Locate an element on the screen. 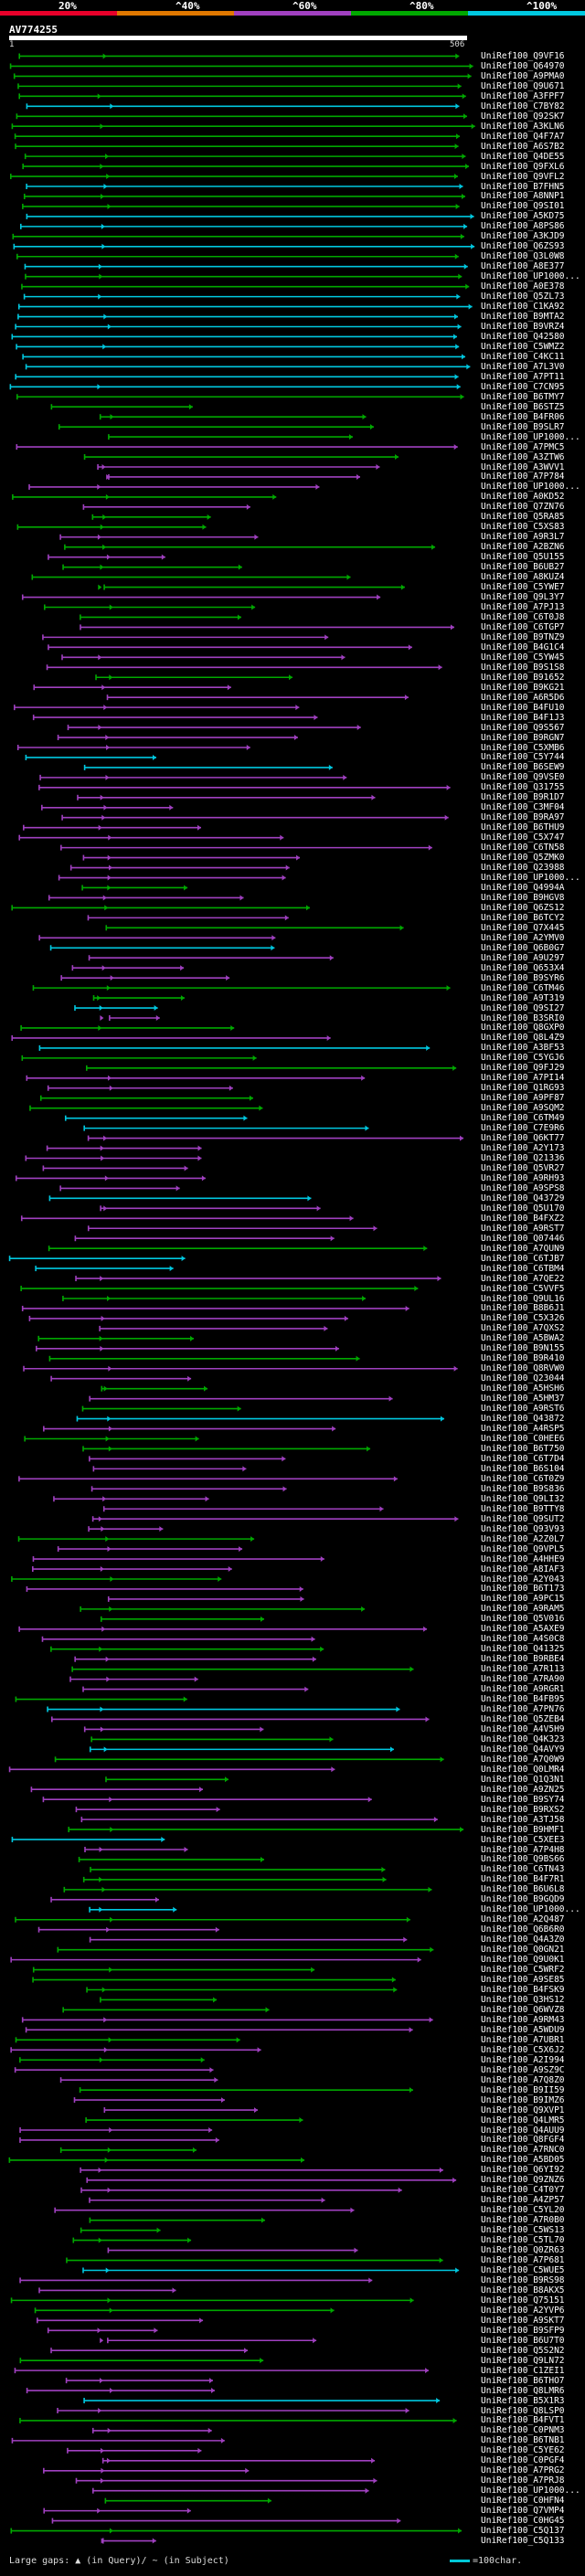  hit-label: UniRef100_B6THU9 is located at coordinates (523, 827).